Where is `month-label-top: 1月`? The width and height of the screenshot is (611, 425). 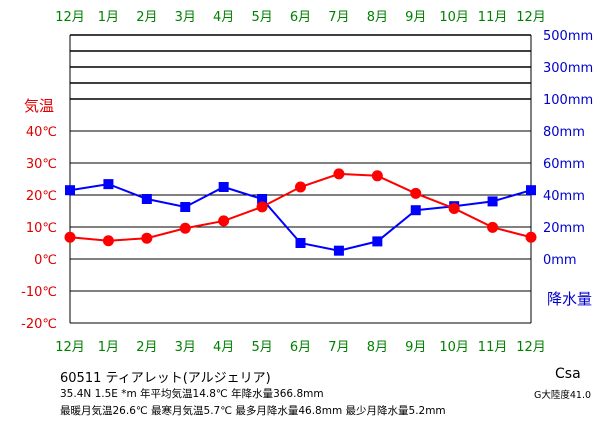 month-label-top: 1月 is located at coordinates (108, 17).